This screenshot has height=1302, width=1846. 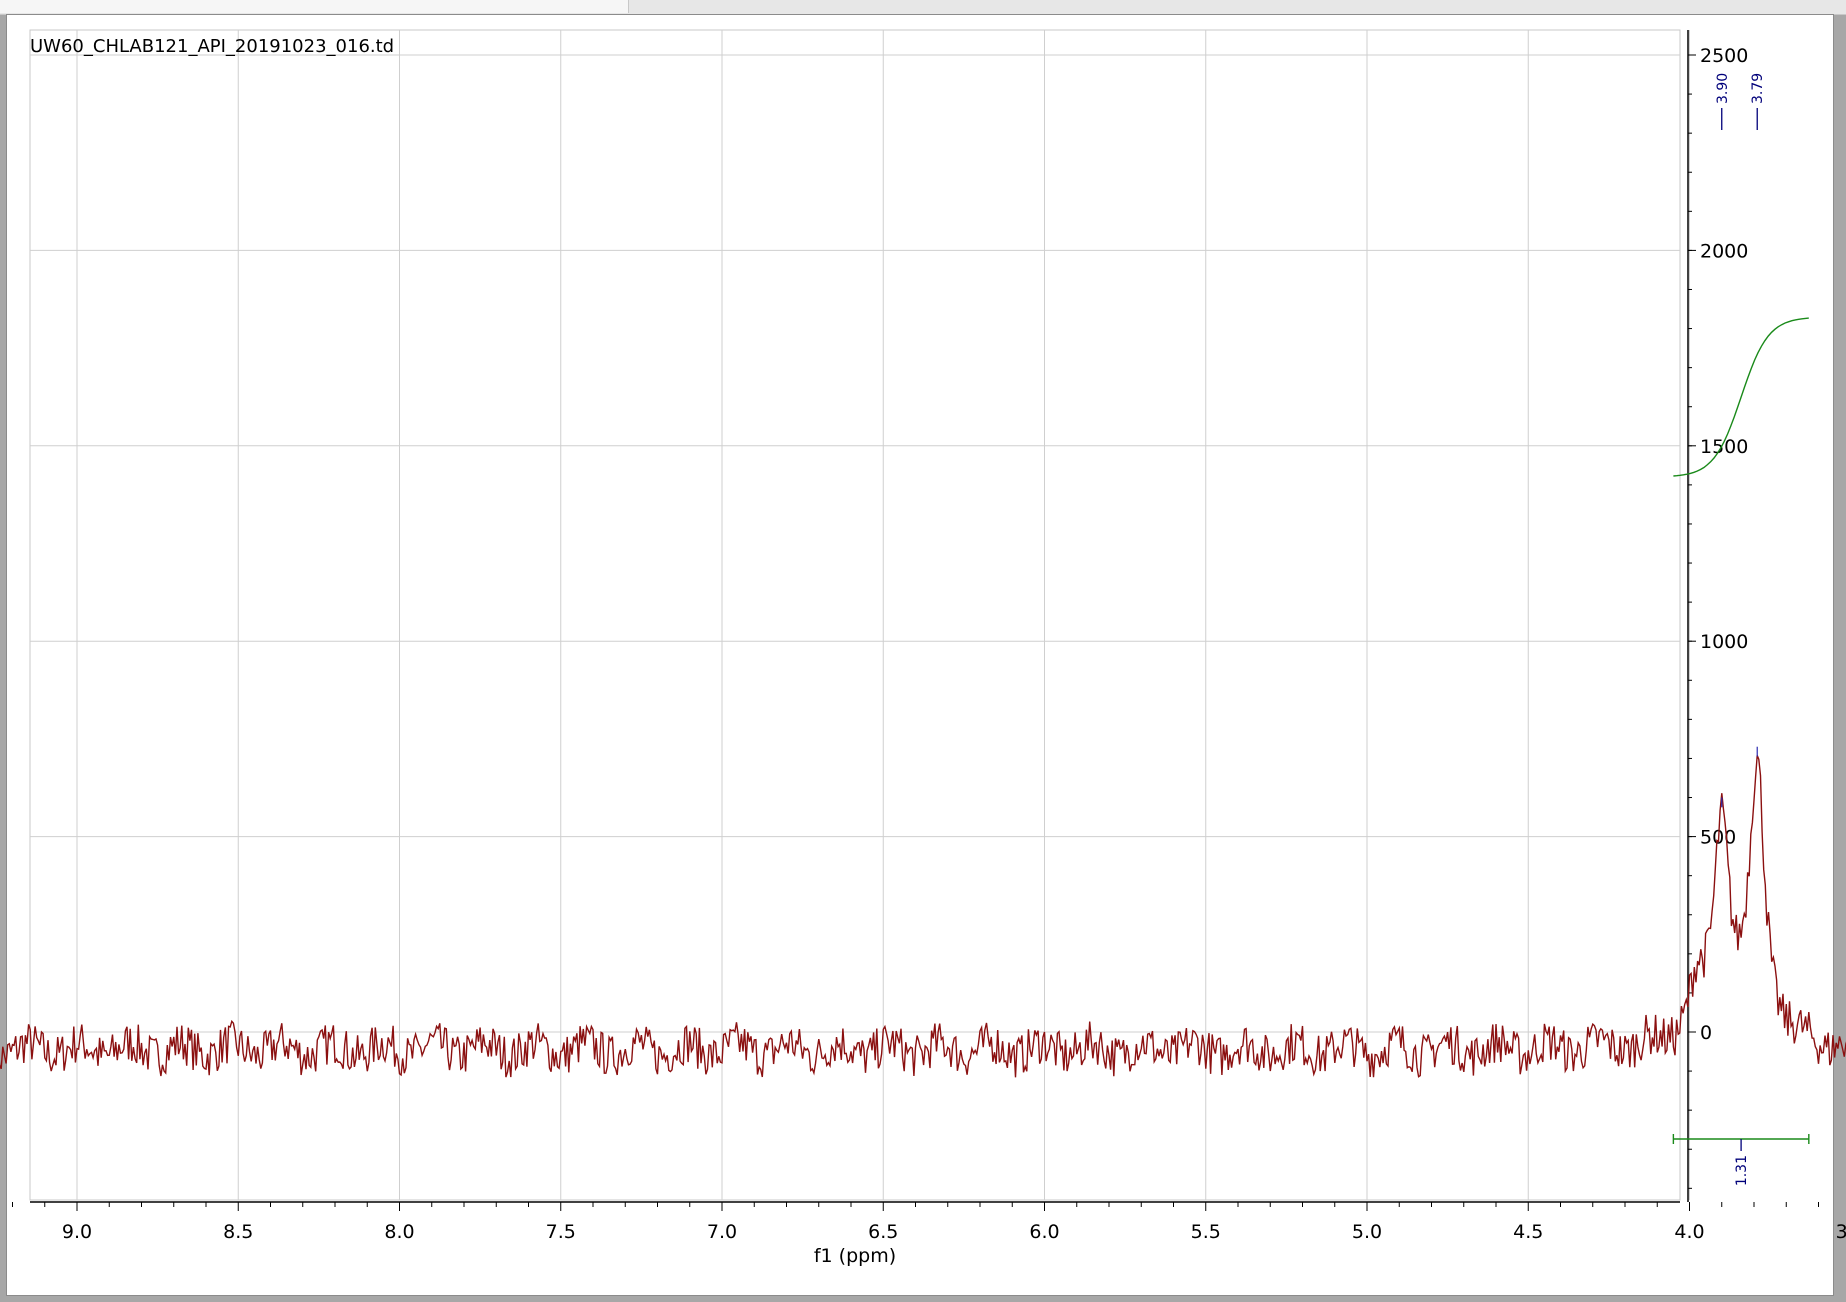 What do you see at coordinates (561, 1232) in the screenshot?
I see `x-tick-label: 7.5` at bounding box center [561, 1232].